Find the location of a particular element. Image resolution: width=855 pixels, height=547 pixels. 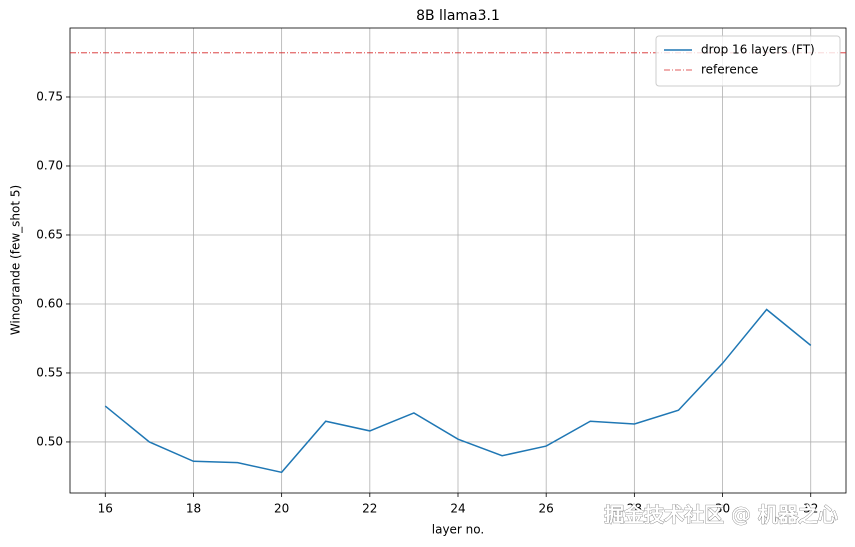

y-tick-label: 0.65 is located at coordinates (49, 234).